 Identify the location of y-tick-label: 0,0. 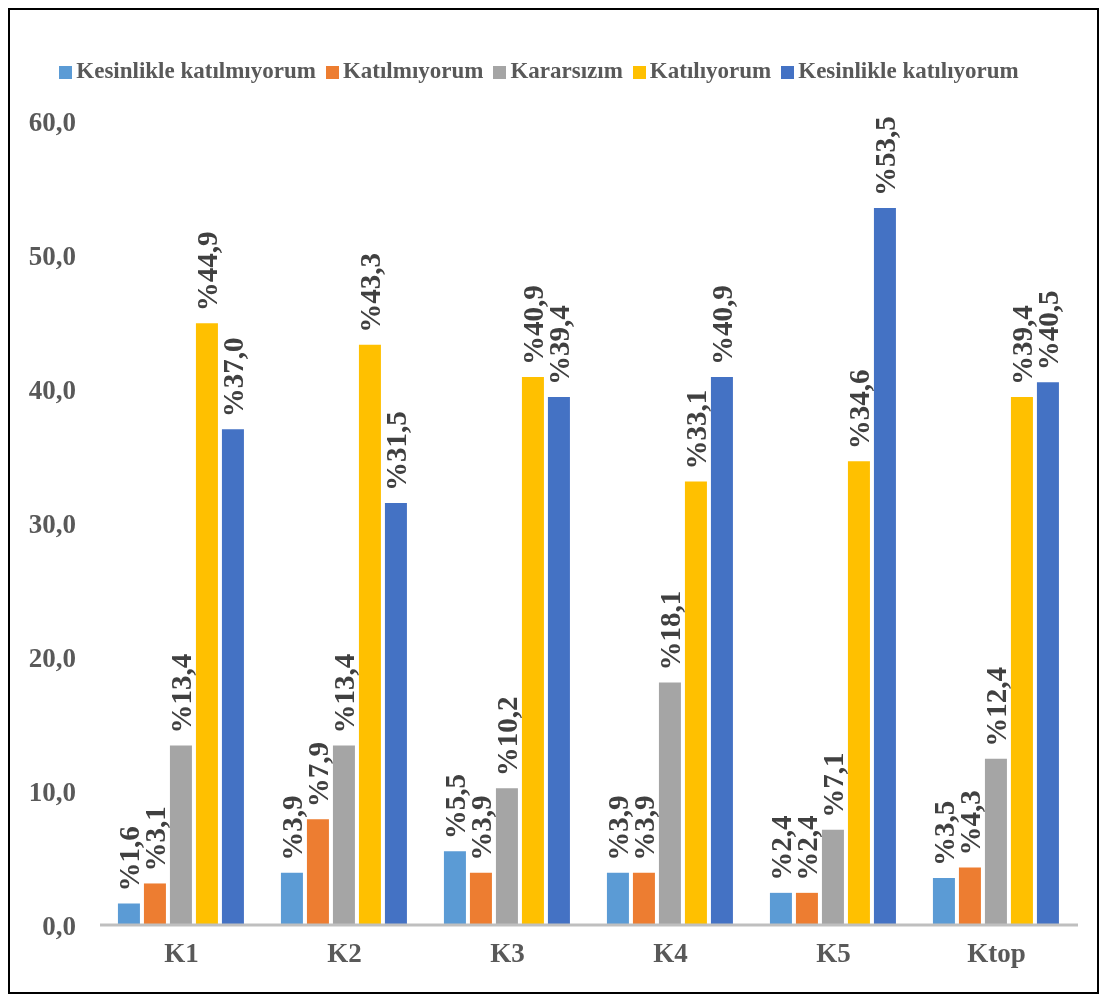
(59, 925).